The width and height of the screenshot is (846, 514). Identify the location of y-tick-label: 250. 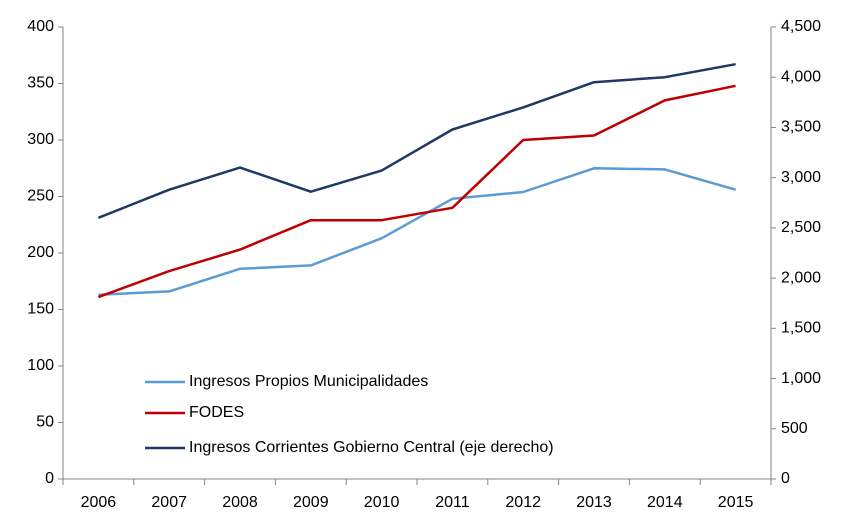
(40, 196).